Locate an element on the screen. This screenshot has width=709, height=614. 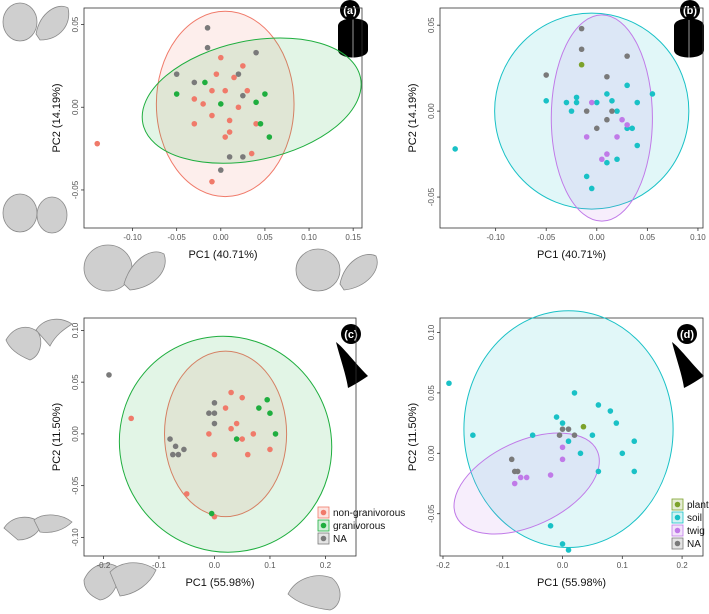
y-axis-label: PC2 (11.50%) is located at coordinates (413, 437).